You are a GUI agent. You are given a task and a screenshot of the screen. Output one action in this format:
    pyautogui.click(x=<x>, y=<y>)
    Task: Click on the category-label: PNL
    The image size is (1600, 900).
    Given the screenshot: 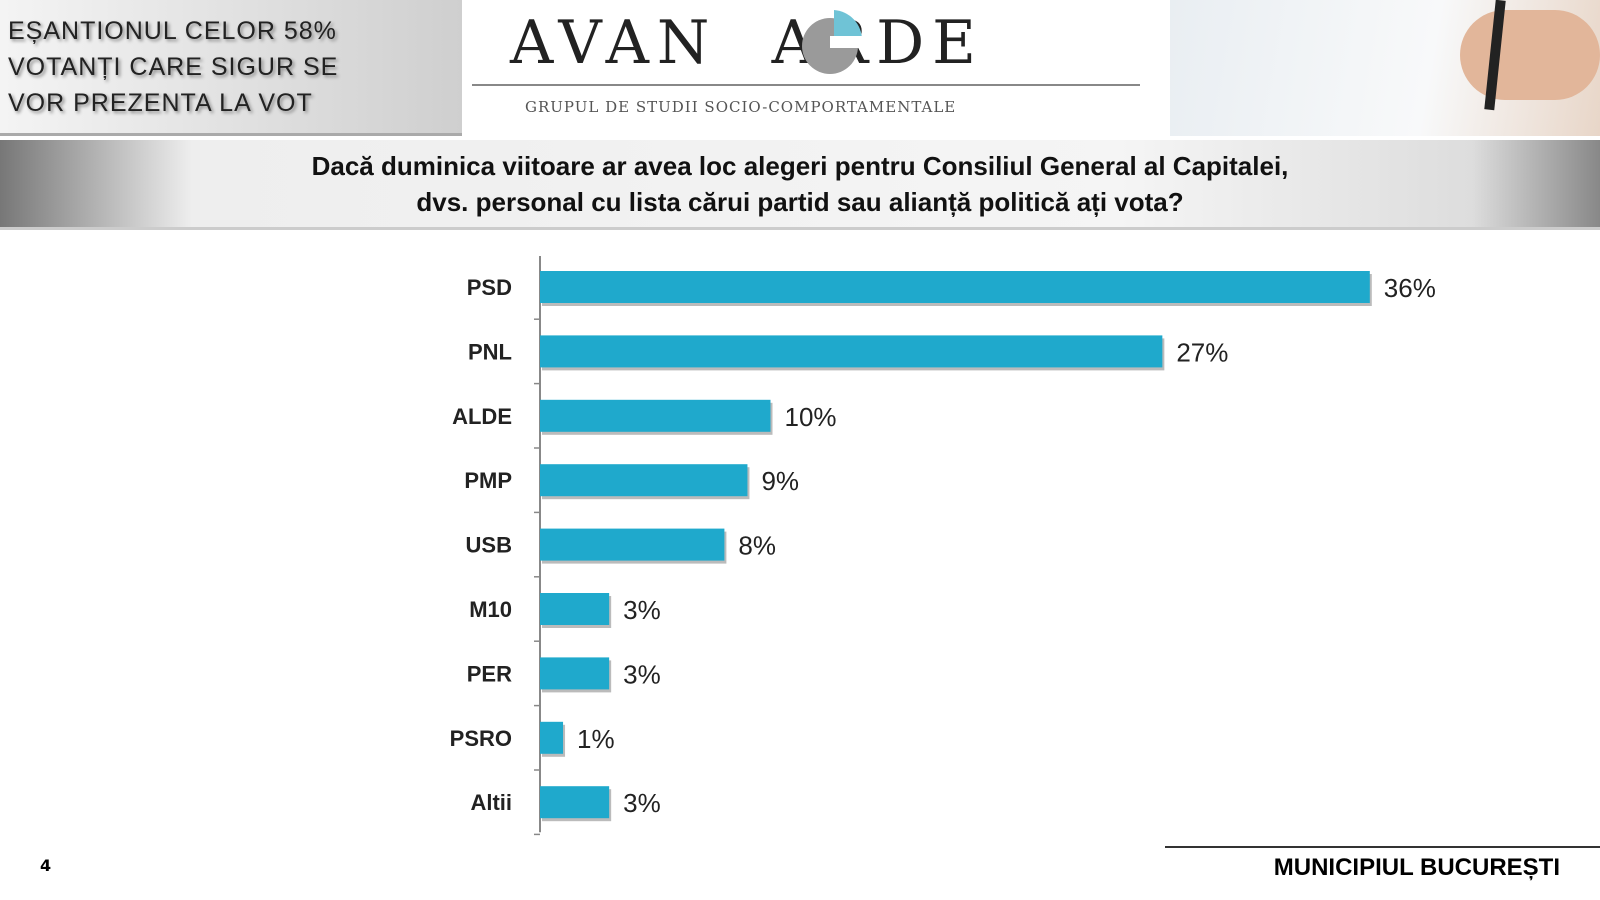 What is the action you would take?
    pyautogui.click(x=490, y=351)
    